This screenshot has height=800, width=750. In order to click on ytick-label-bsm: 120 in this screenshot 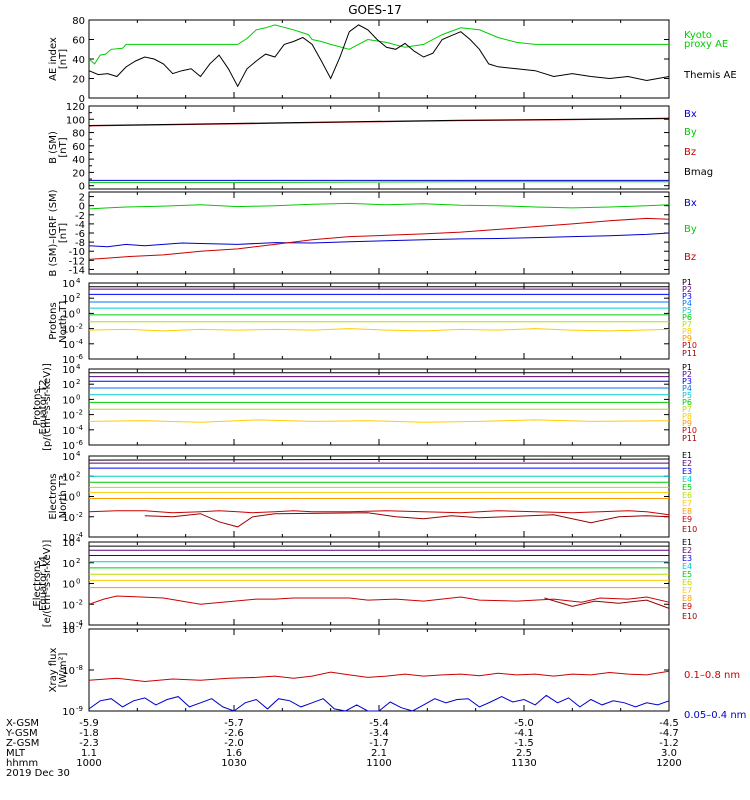, I will do `click(75, 107)`.